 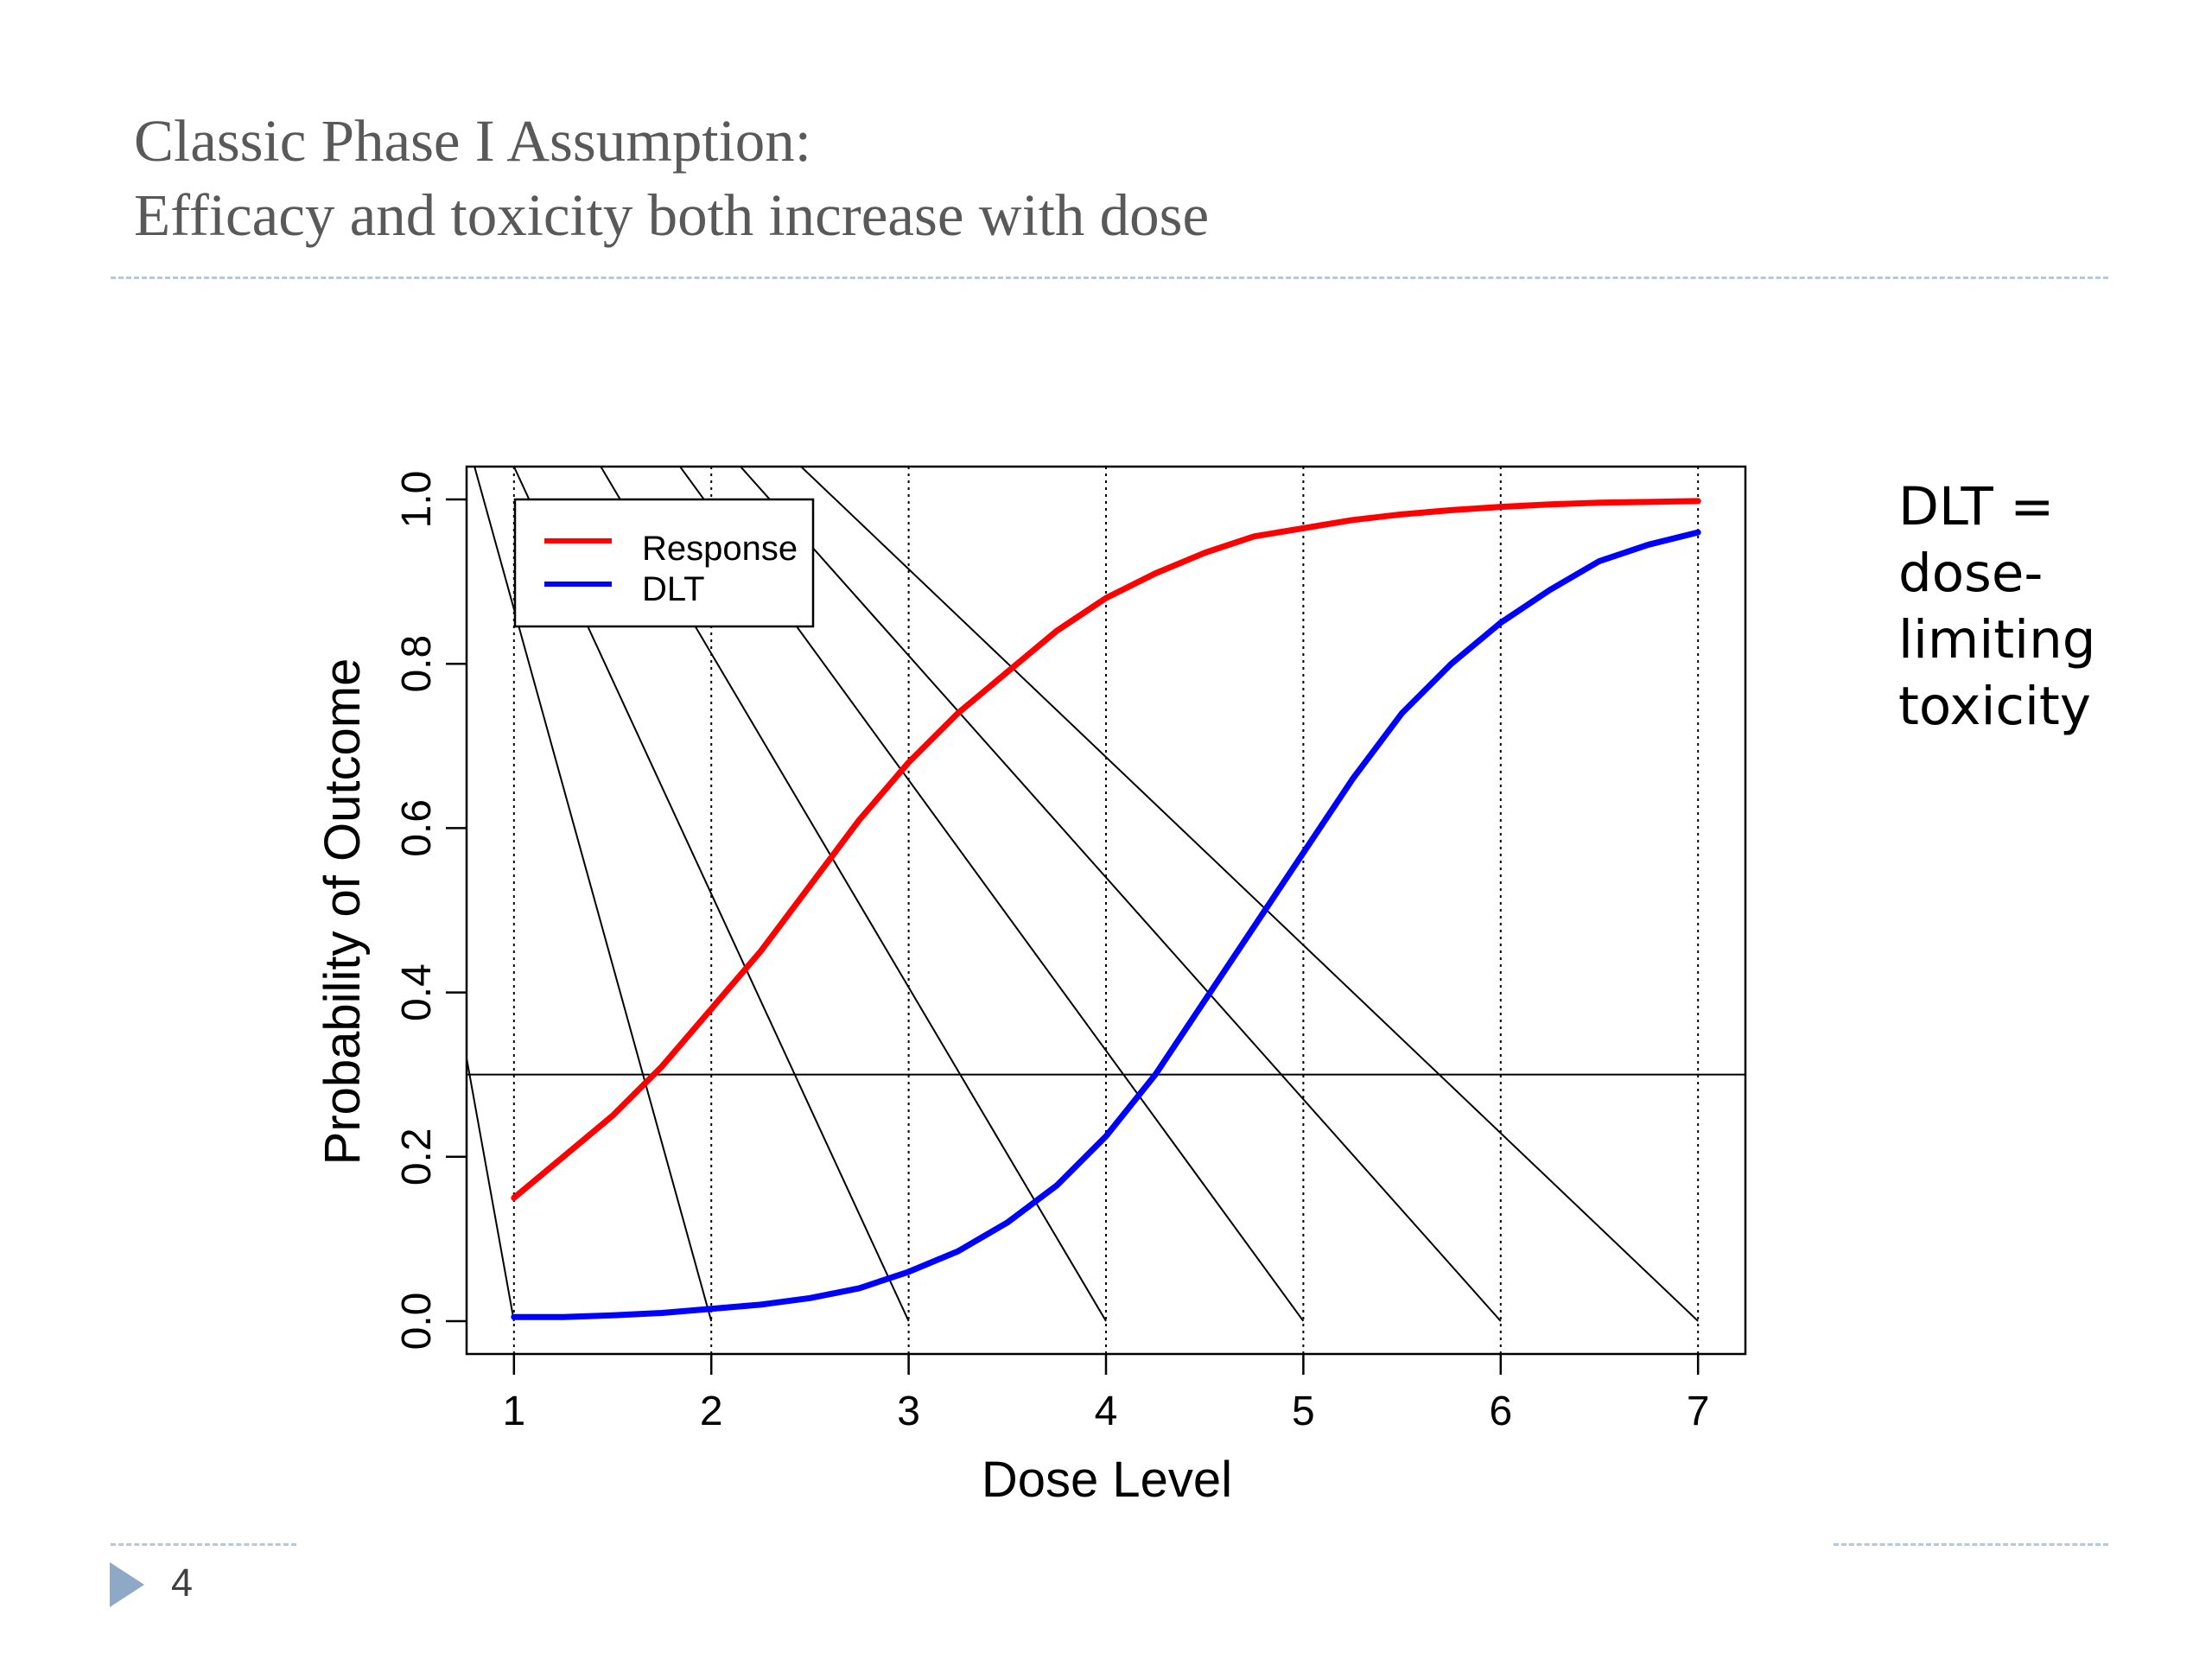 What do you see at coordinates (1698, 1411) in the screenshot?
I see `x-tick-label: 7` at bounding box center [1698, 1411].